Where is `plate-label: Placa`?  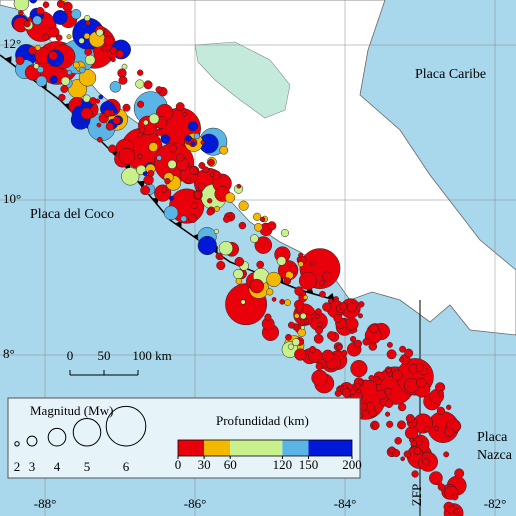
plate-label: Placa is located at coordinates (492, 437).